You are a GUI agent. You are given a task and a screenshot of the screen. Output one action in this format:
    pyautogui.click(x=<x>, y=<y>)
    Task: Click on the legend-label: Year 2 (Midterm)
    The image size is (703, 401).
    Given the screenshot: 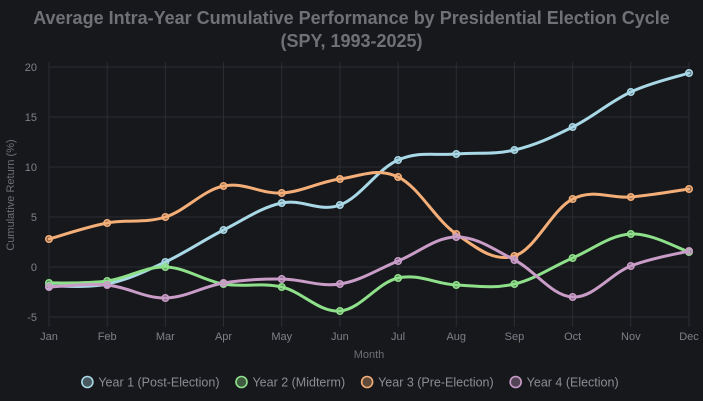 What is the action you would take?
    pyautogui.click(x=298, y=383)
    